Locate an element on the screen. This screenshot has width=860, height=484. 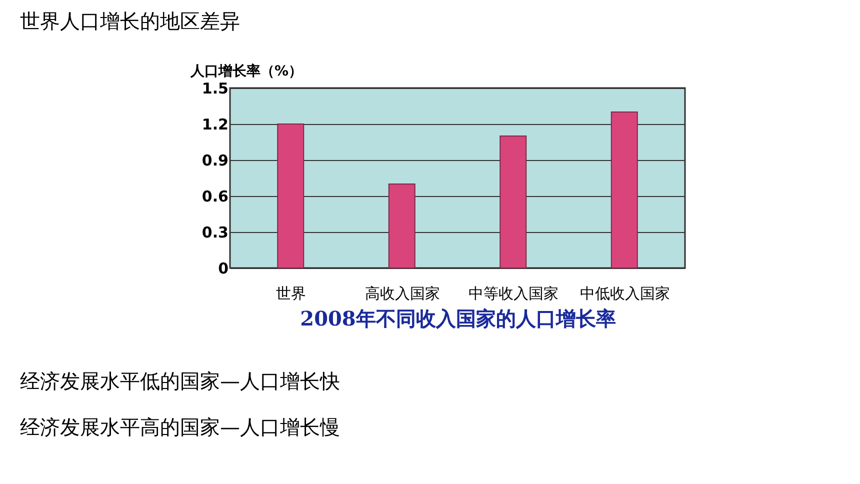
x-tick-label: 世界 is located at coordinates (291, 293).